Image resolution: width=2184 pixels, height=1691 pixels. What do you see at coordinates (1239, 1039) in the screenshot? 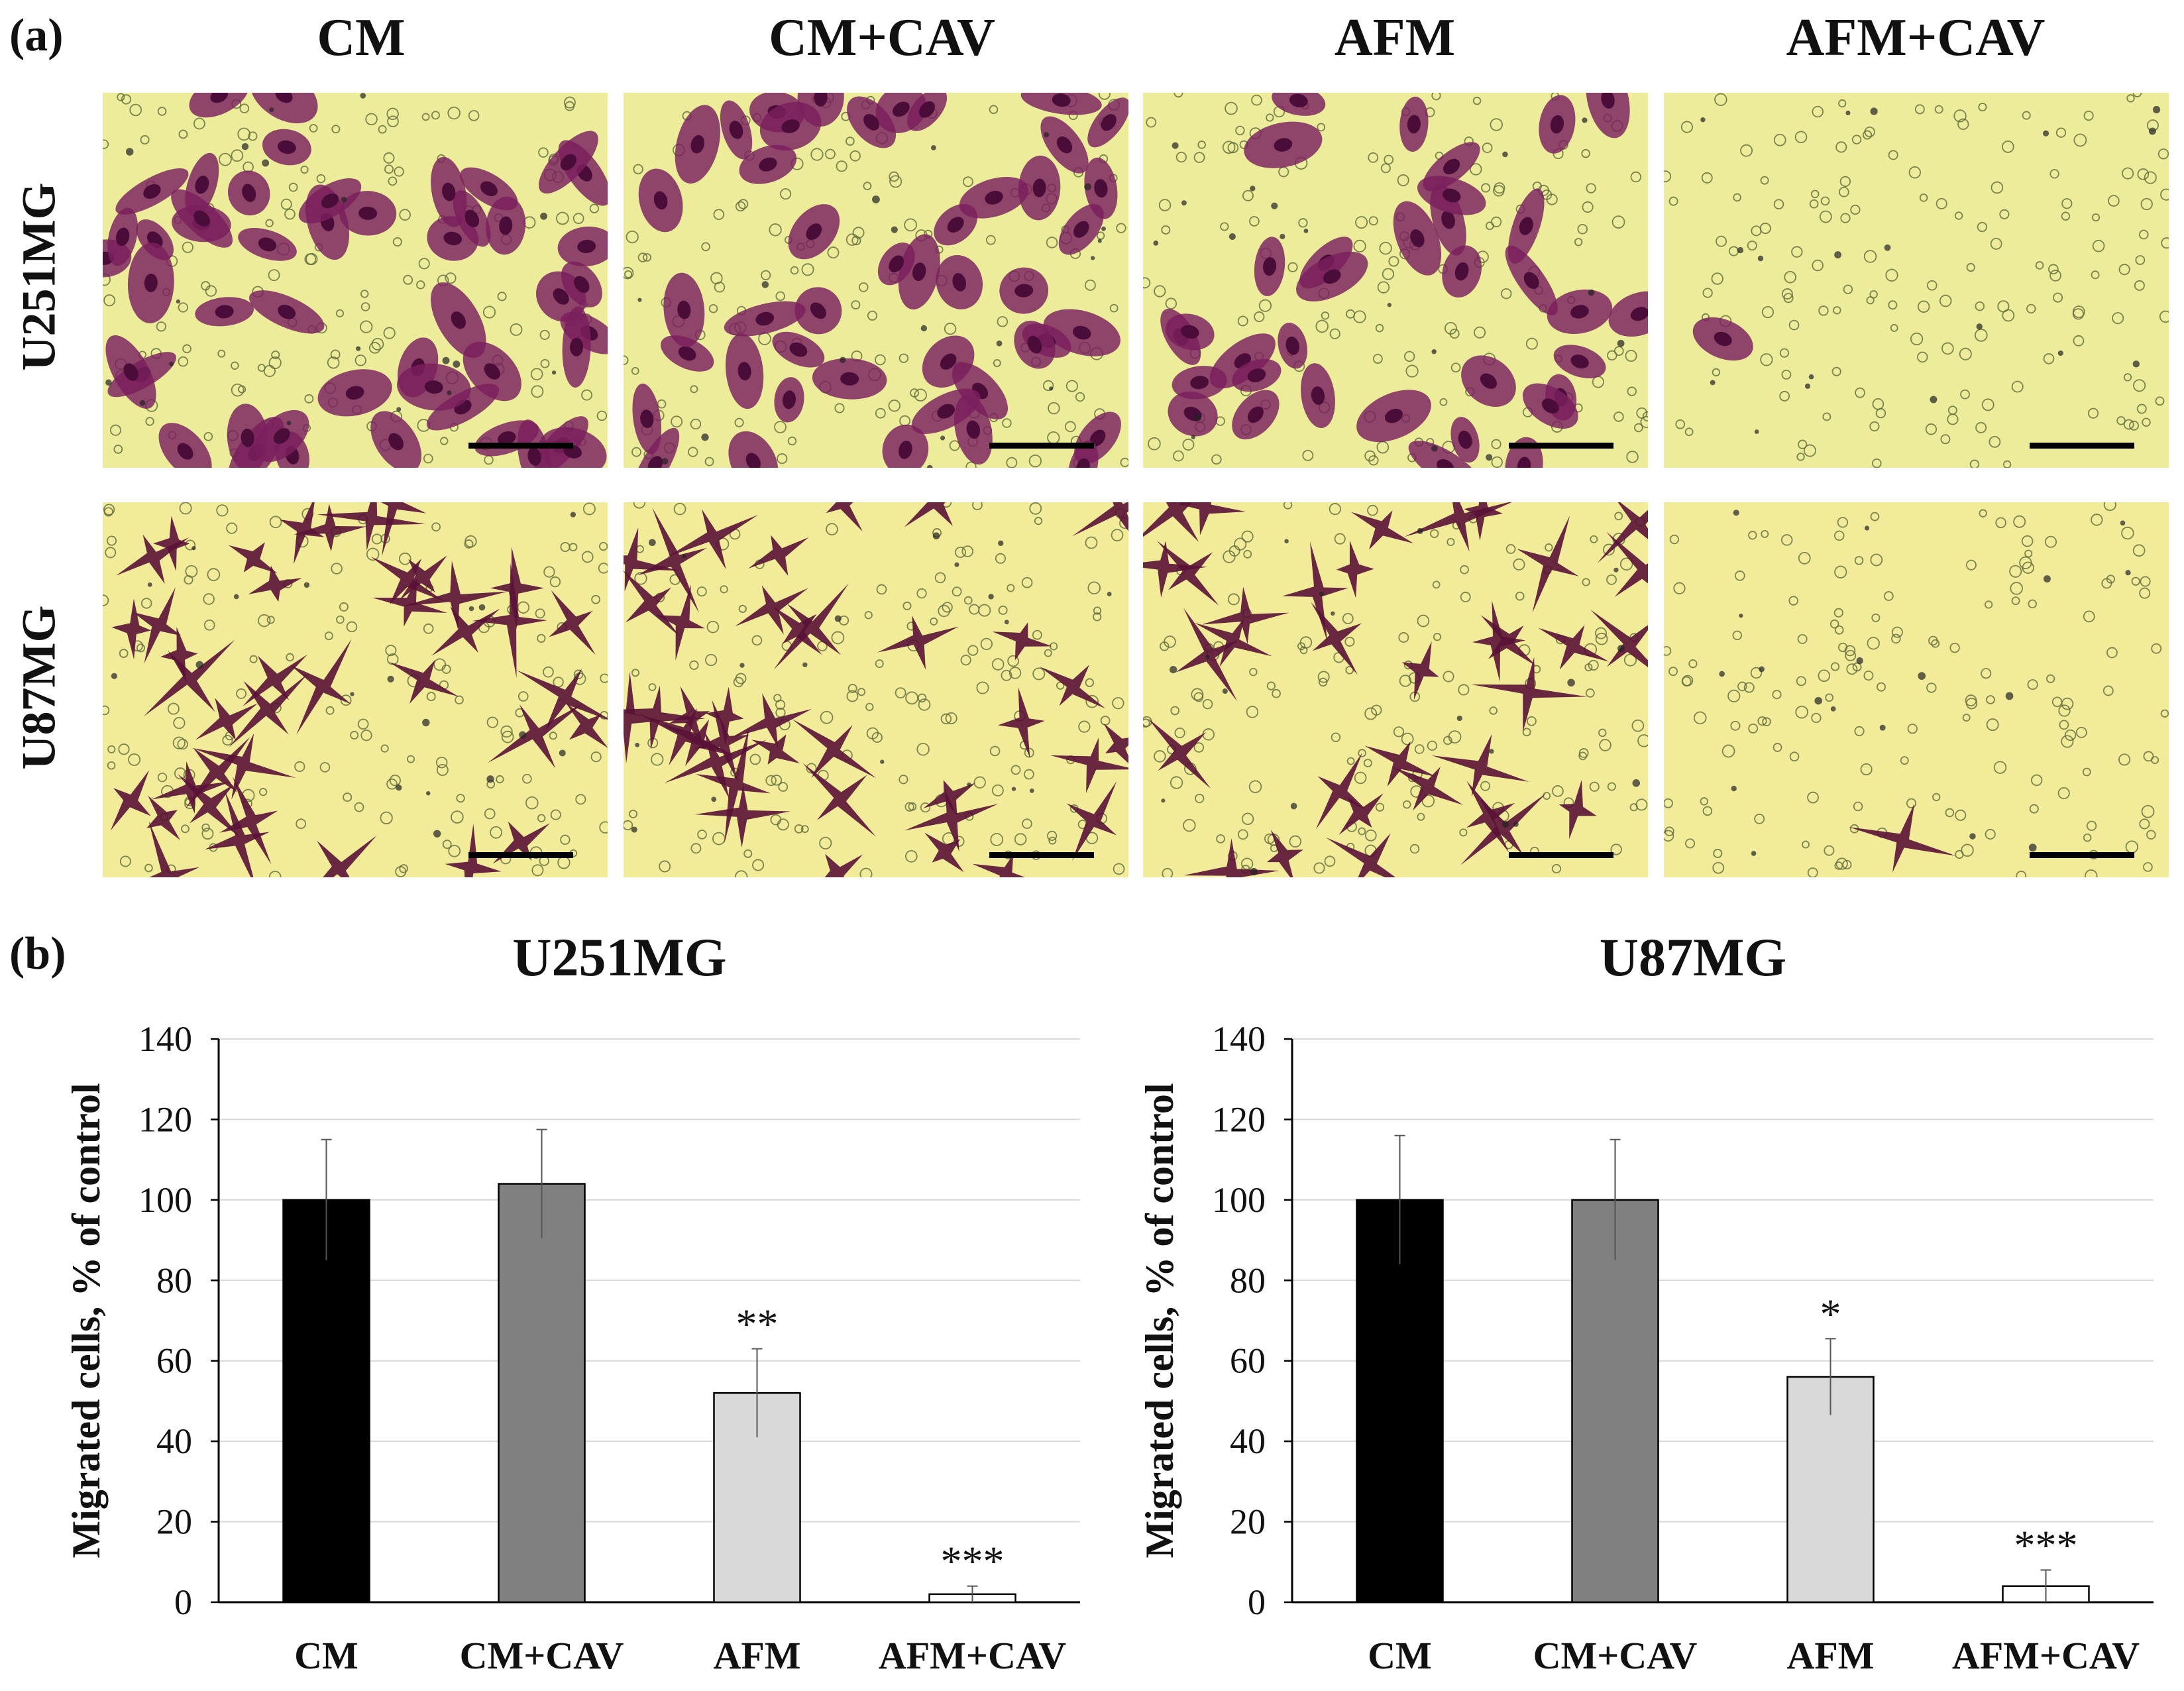
I see `chart-1-y-tick-label-7: 140` at bounding box center [1239, 1039].